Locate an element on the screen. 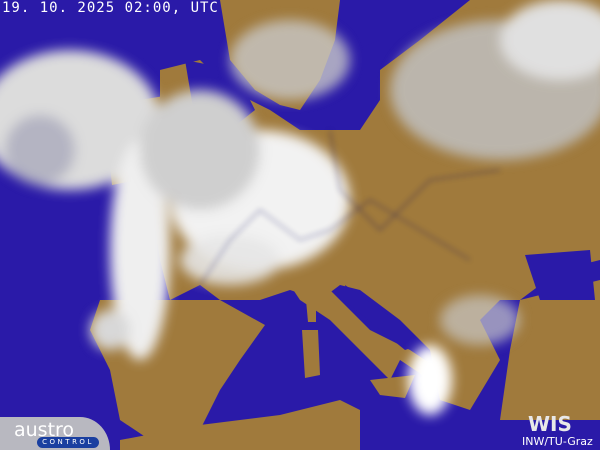 The image size is (600, 450). sicily is located at coordinates (392, 386).